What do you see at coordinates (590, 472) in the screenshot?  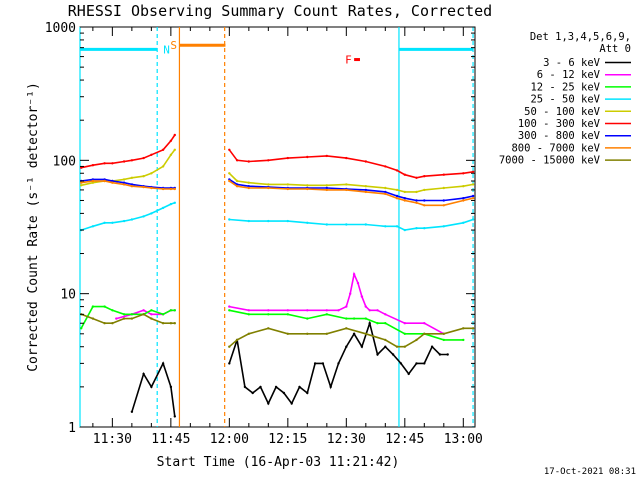 I see `timestamp-label: 17-Oct-2021 08:31` at bounding box center [590, 472].